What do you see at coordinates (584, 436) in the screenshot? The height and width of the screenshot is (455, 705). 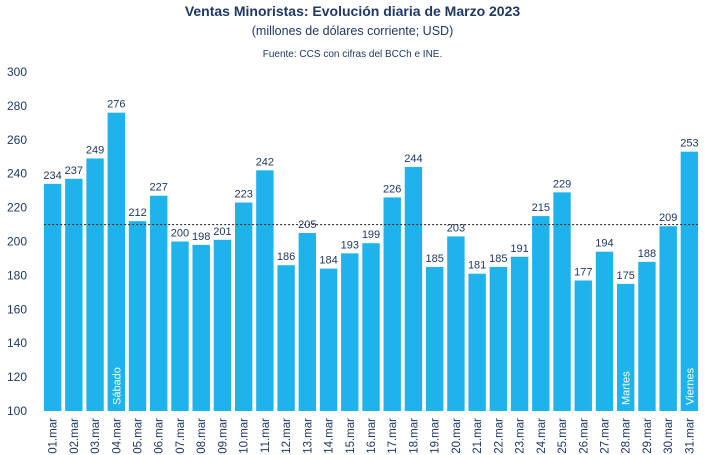 I see `x-tick-label: 26.mar` at bounding box center [584, 436].